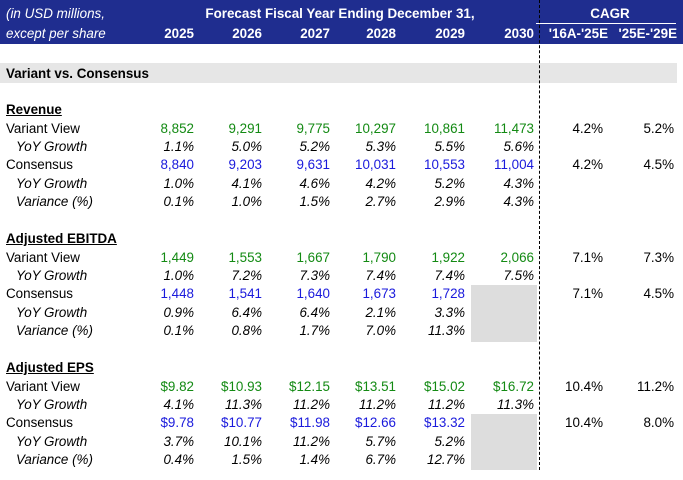 This screenshot has height=480, width=683. I want to click on revenue-variant-yoy-cell: 5.3%, so click(380, 146).